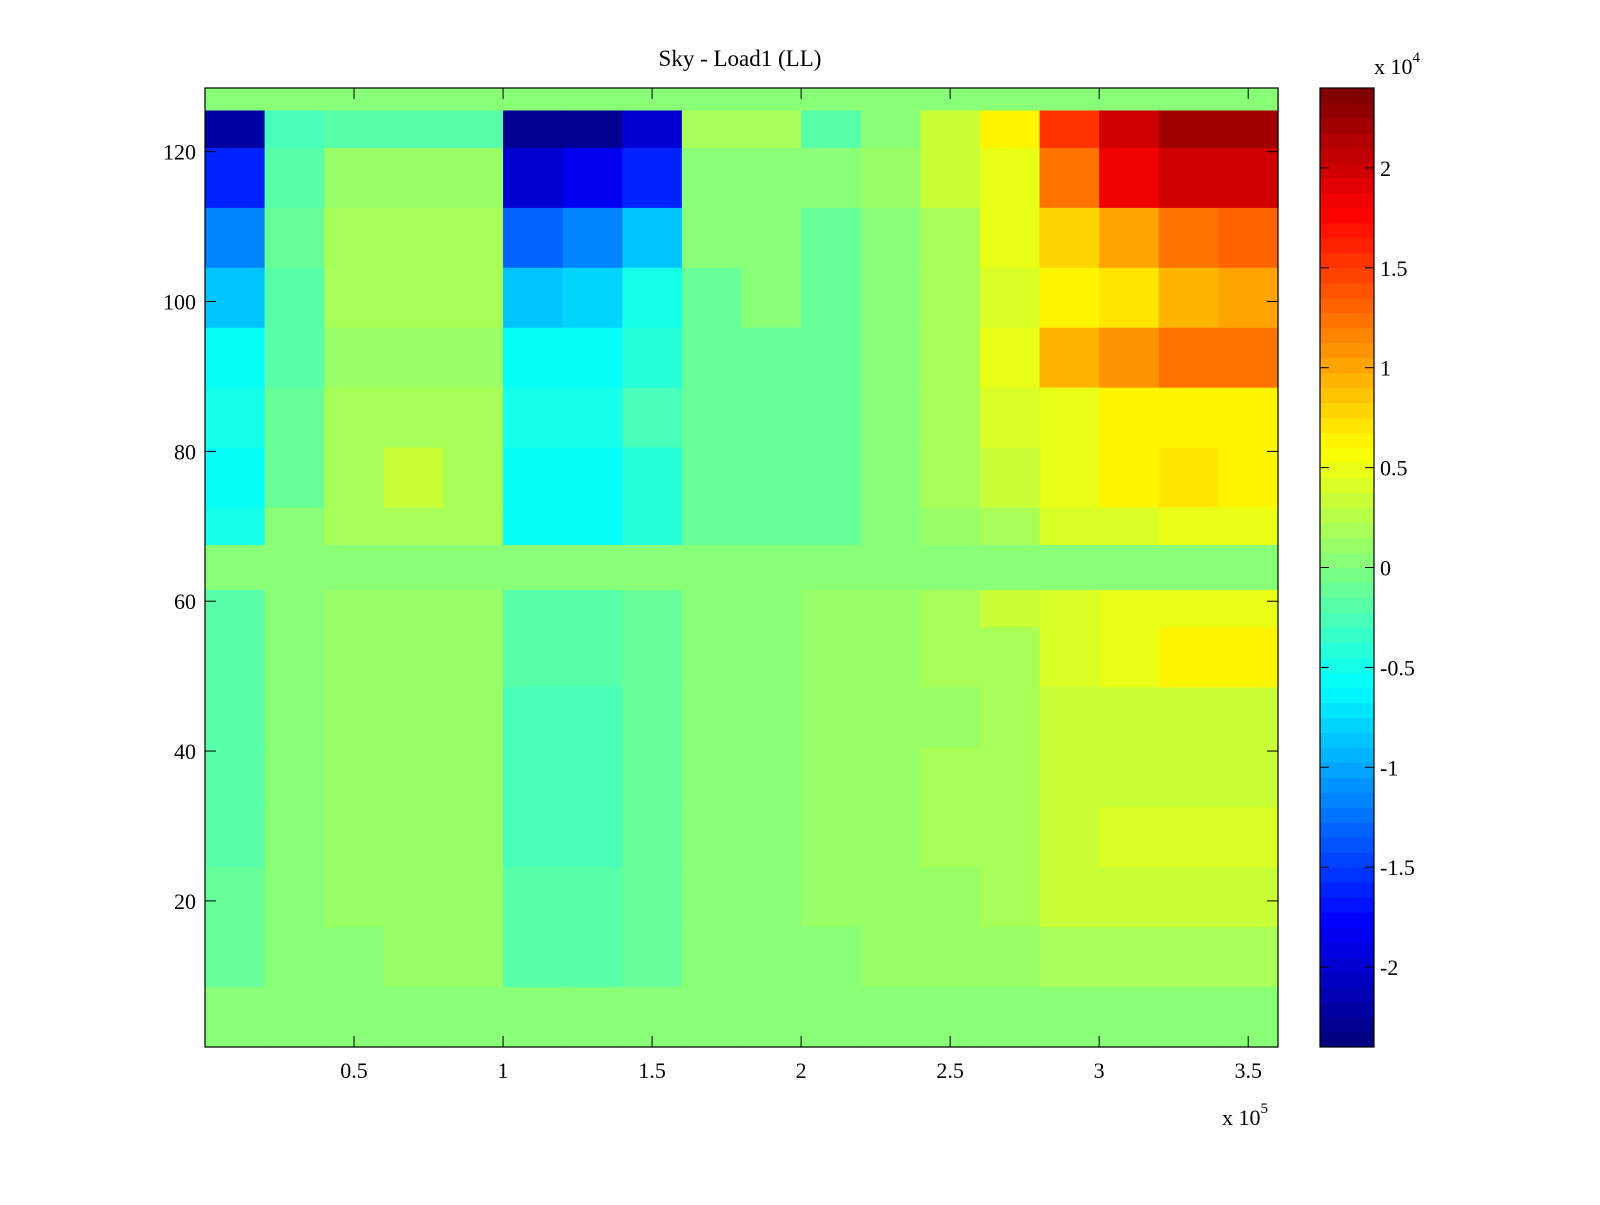 This screenshot has width=1600, height=1205. I want to click on colorbar-tick-label: 1, so click(1385, 368).